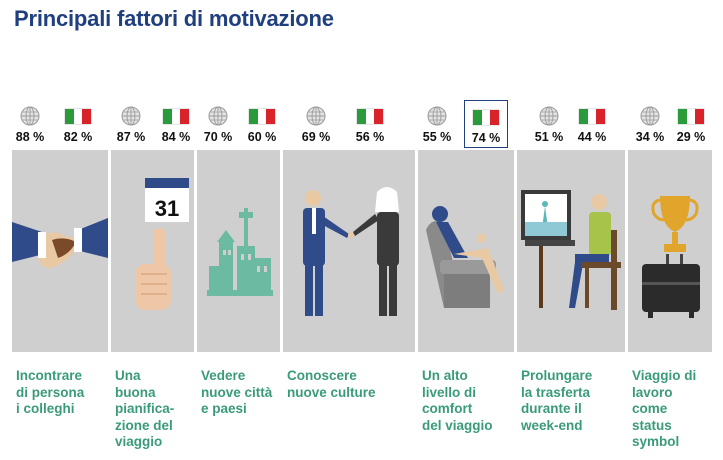 The image size is (723, 460). I want to click on factor-label: Vedere nuove città e paesi, so click(237, 392).